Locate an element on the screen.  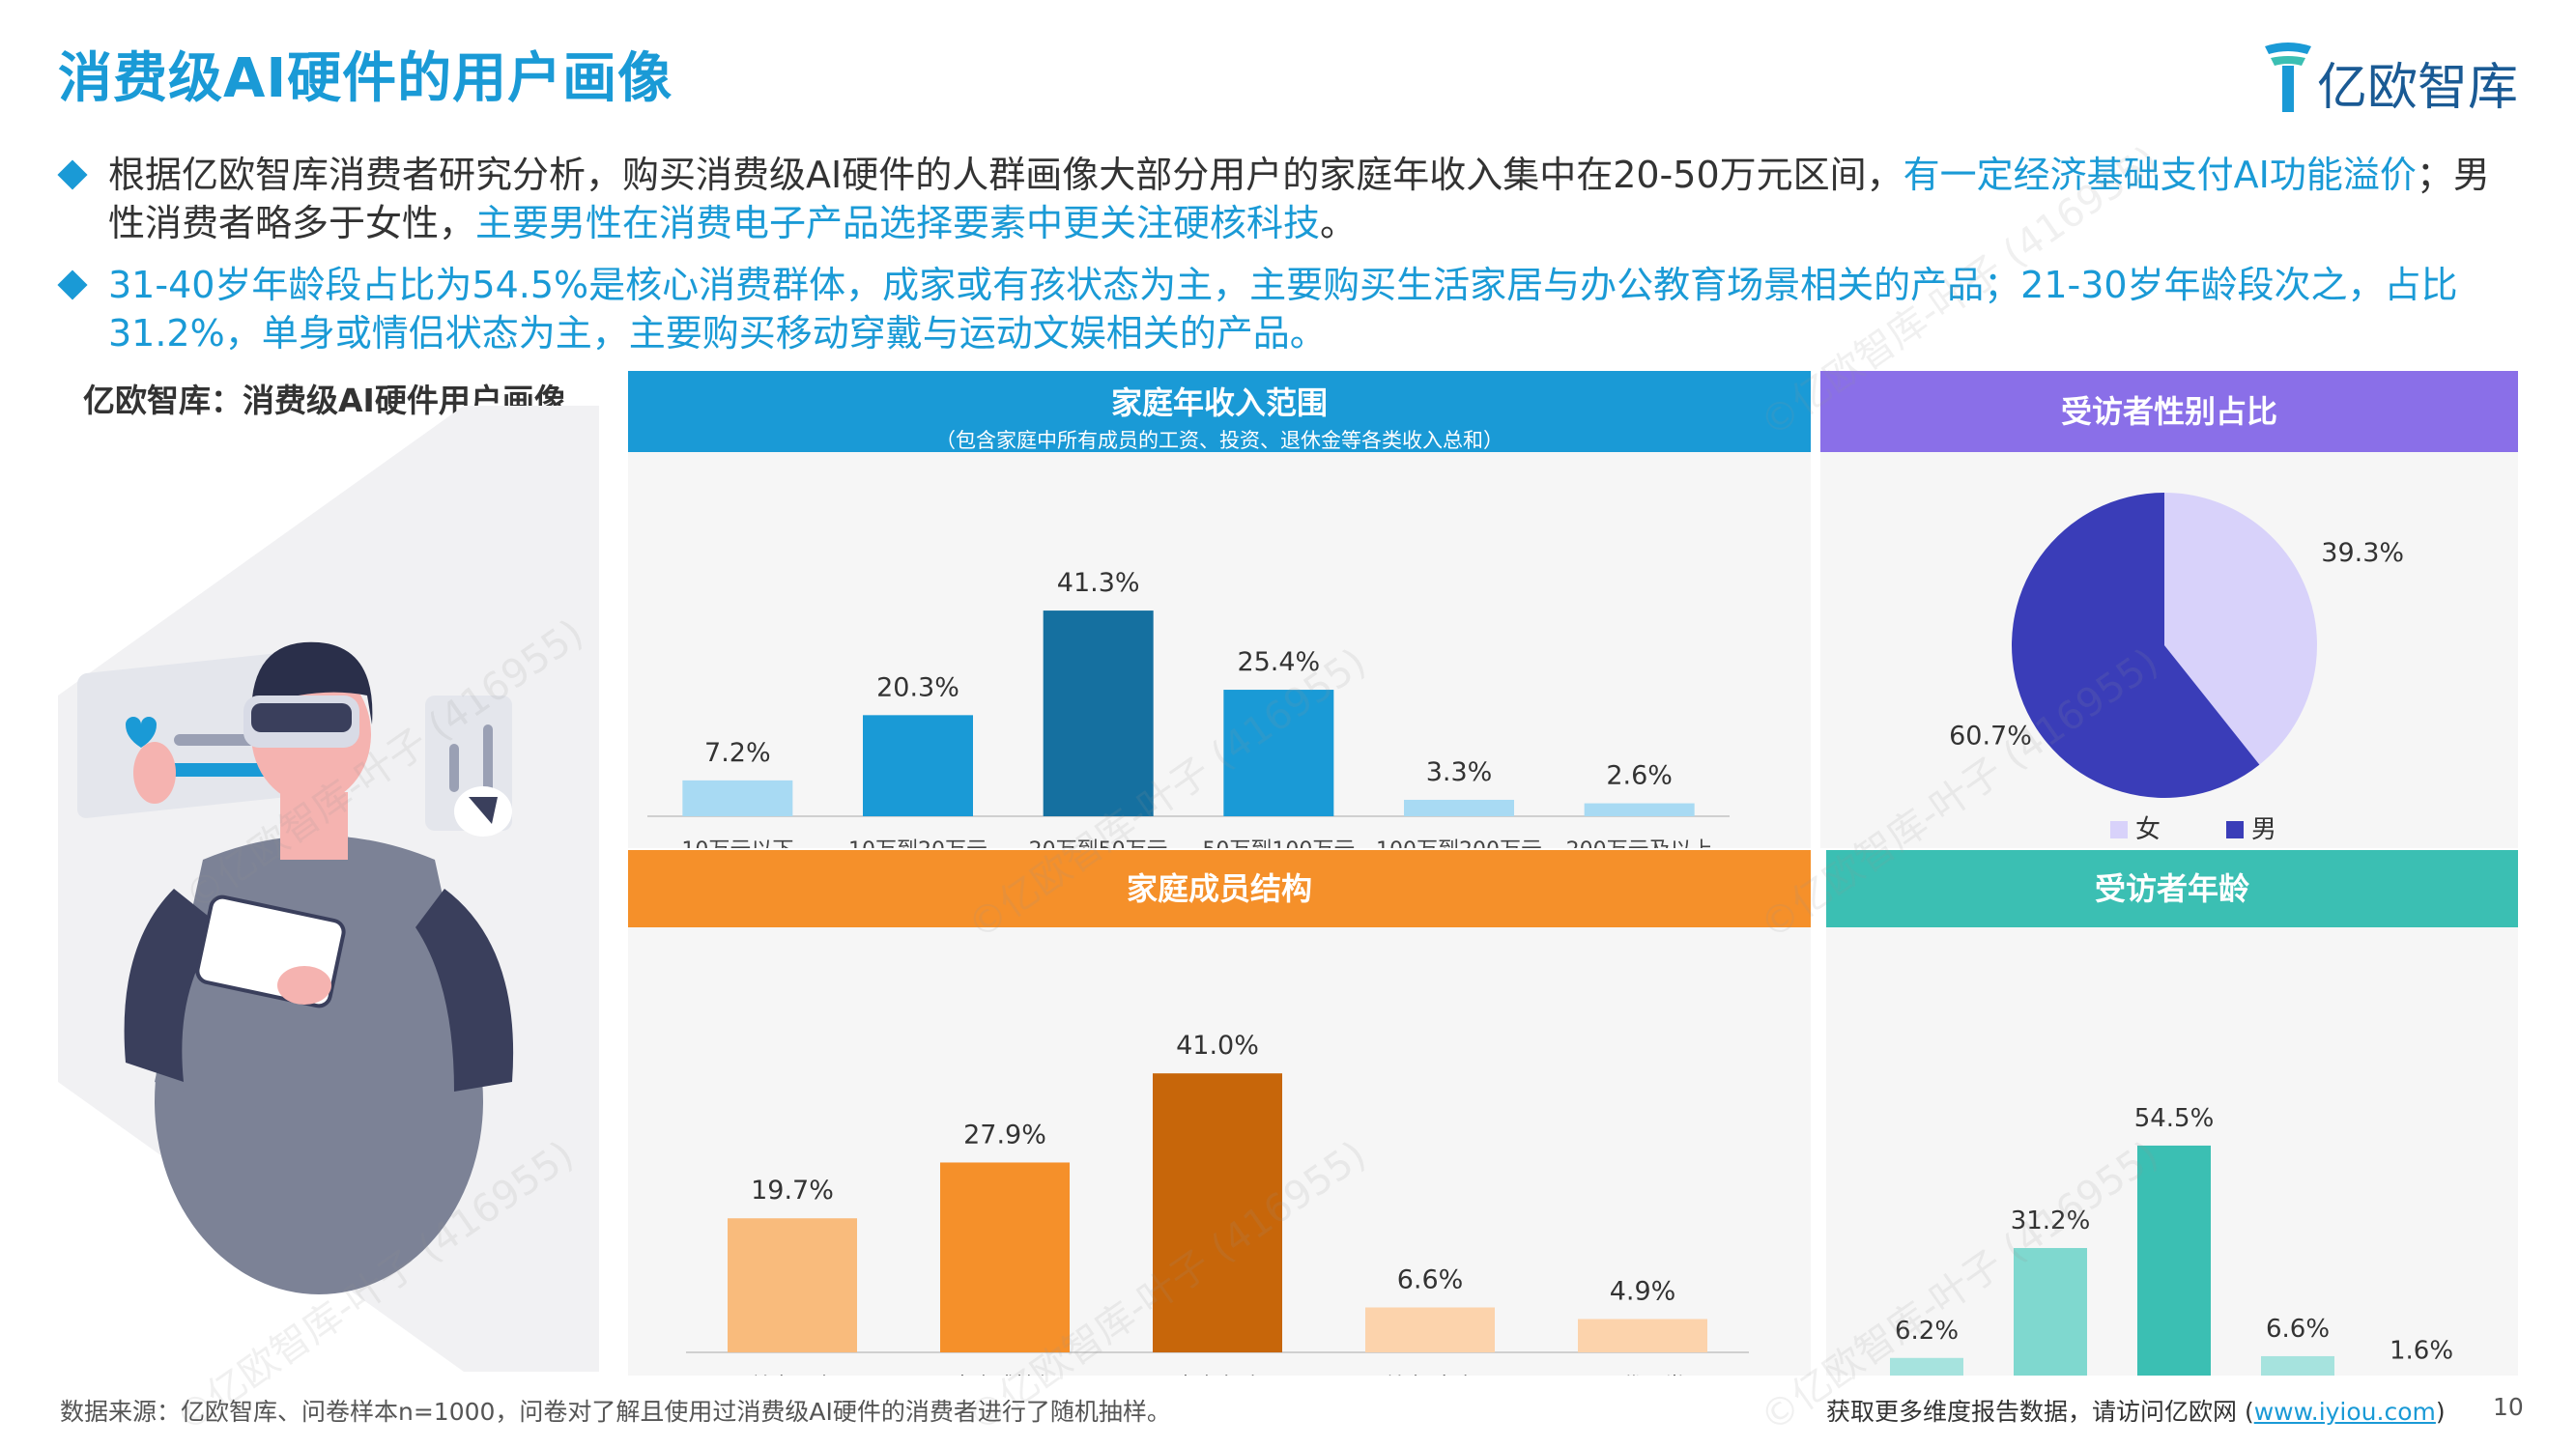
gender-pie-chart: 39.3% 60.7% 女 男 is located at coordinates (2176, 668).